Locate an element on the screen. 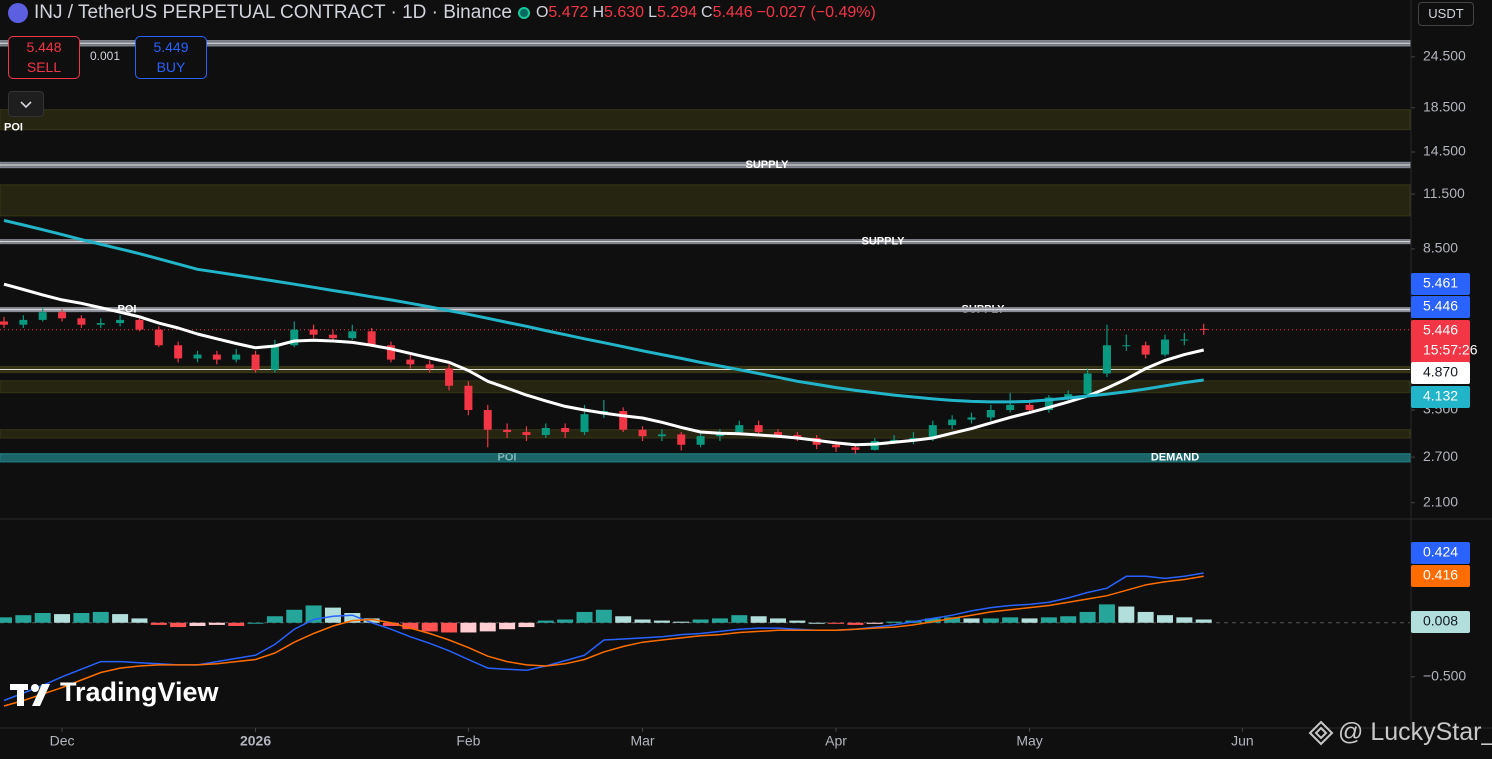 This screenshot has width=1492, height=759. price-tag-label: 5.446 is located at coordinates (1440, 330).